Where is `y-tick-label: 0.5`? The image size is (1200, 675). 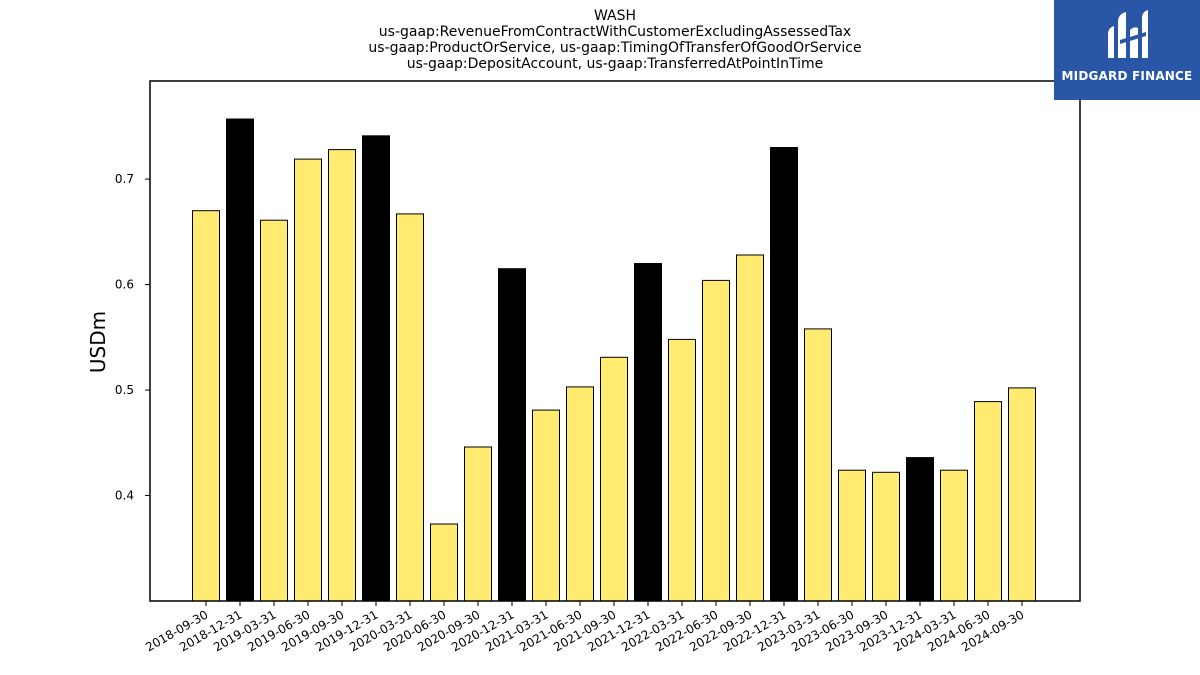 y-tick-label: 0.5 is located at coordinates (124, 390).